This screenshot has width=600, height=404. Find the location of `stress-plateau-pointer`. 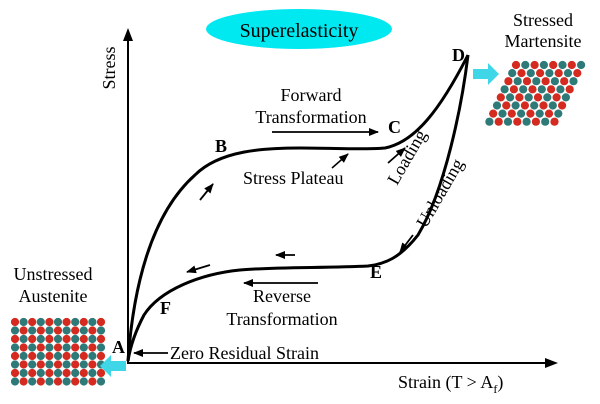

stress-plateau-pointer is located at coordinates (340, 161).